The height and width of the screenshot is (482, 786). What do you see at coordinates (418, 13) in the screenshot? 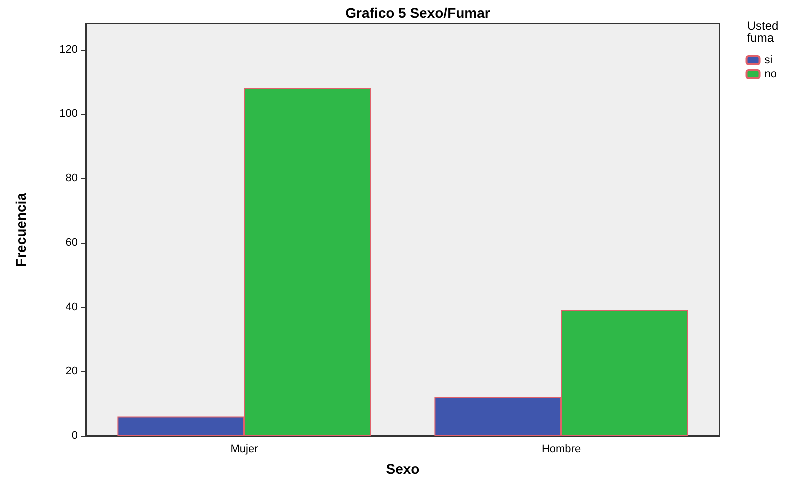
I see `chart-title: Grafico 5 Sexo/Fumar` at bounding box center [418, 13].